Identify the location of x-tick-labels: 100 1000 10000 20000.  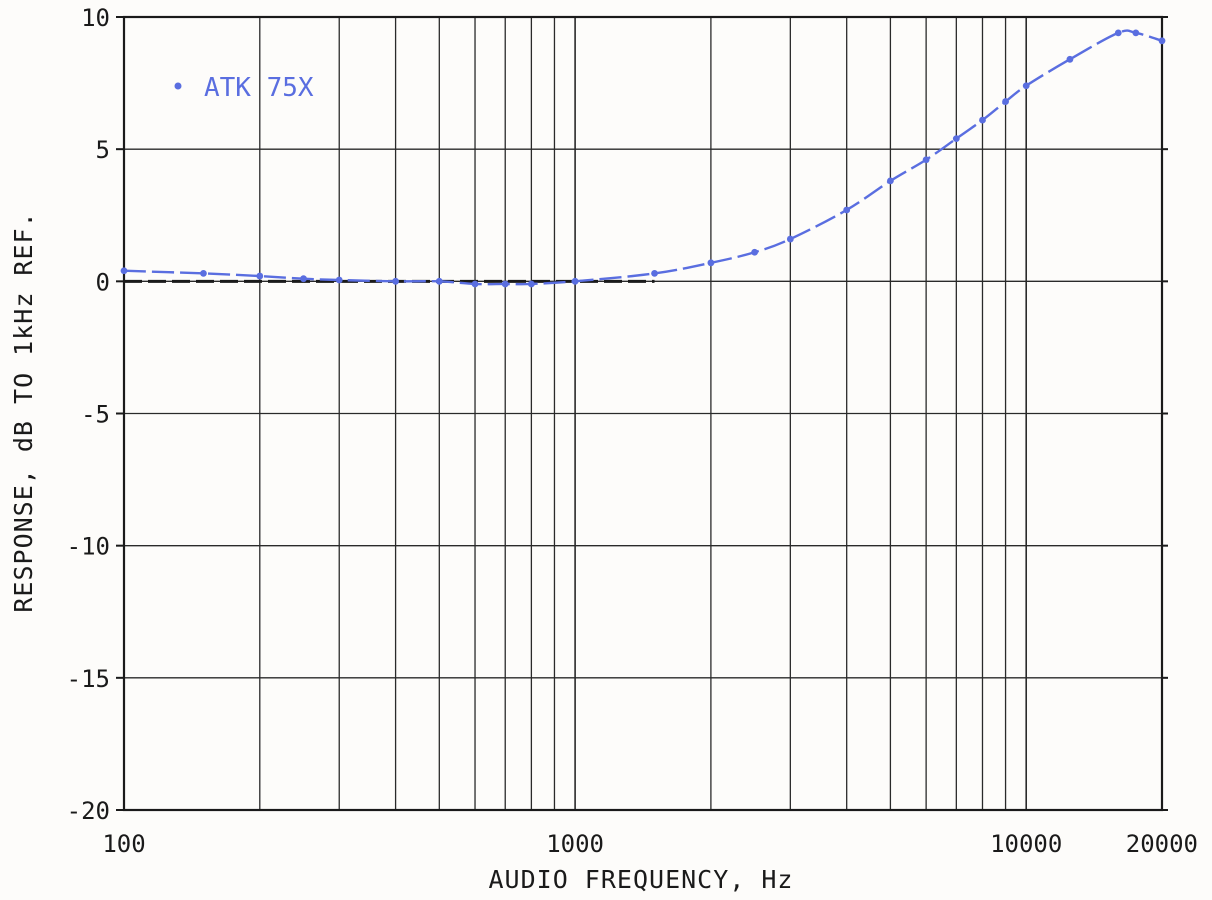
(650, 844).